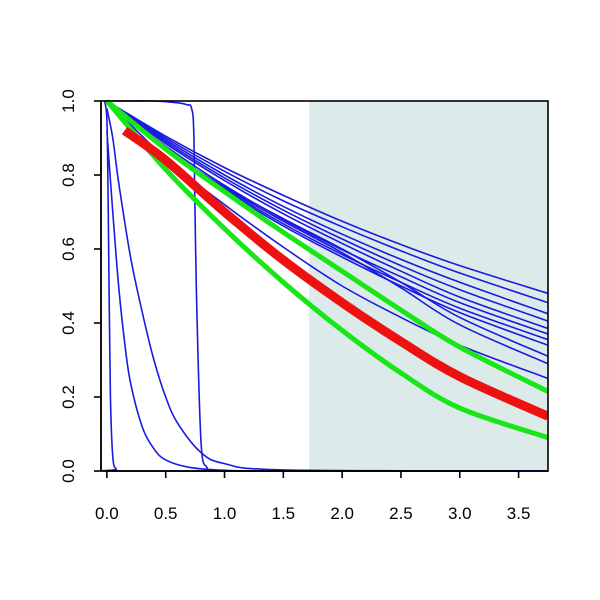  I want to click on y-tick-label: 0.0, so click(68, 471).